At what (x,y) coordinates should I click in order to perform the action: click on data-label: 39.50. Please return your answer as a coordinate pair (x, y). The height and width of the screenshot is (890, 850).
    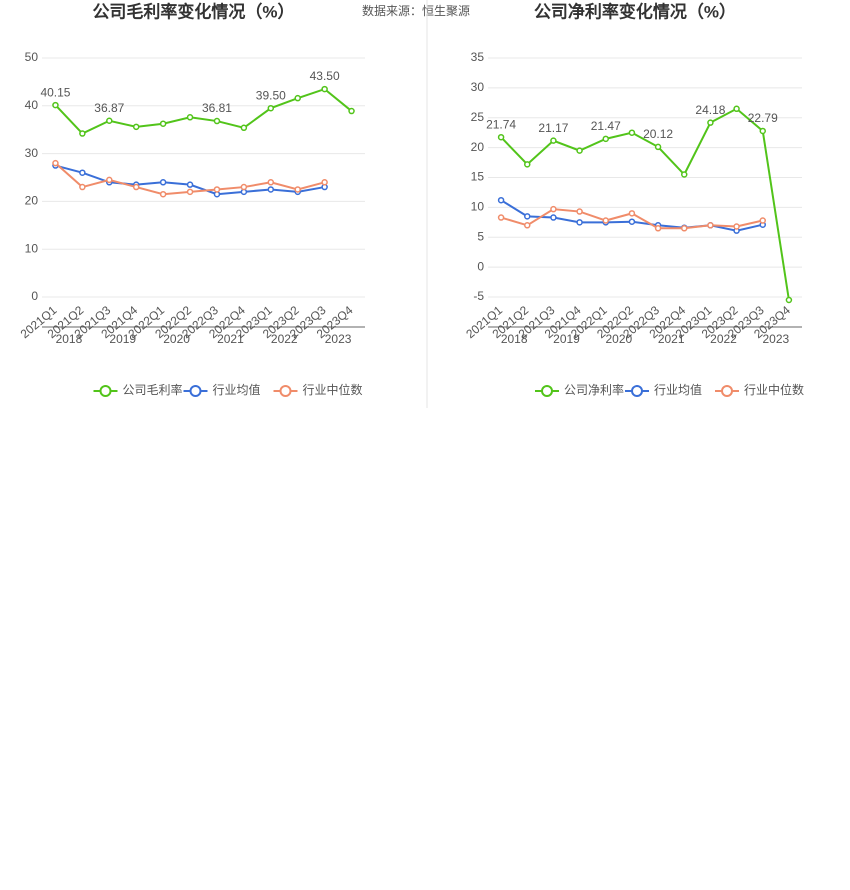
    Looking at the image, I should click on (271, 95).